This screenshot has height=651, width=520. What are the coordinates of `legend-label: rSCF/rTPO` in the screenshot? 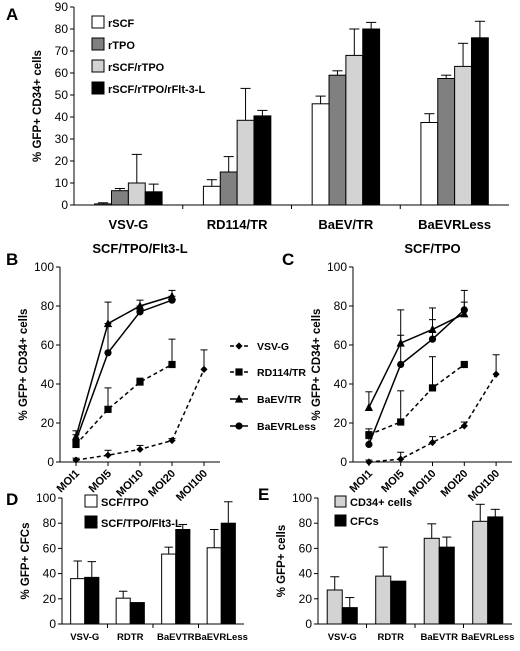 It's located at (136, 68).